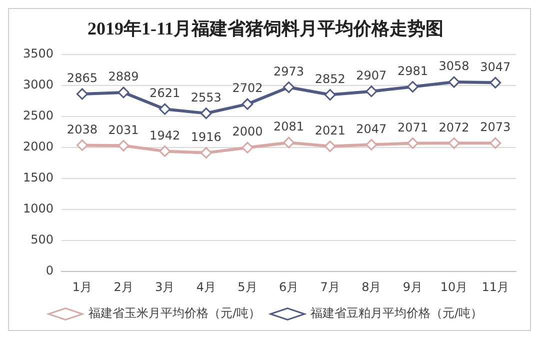 Image resolution: width=539 pixels, height=339 pixels. What do you see at coordinates (50, 271) in the screenshot?
I see `y-tick-label: 0` at bounding box center [50, 271].